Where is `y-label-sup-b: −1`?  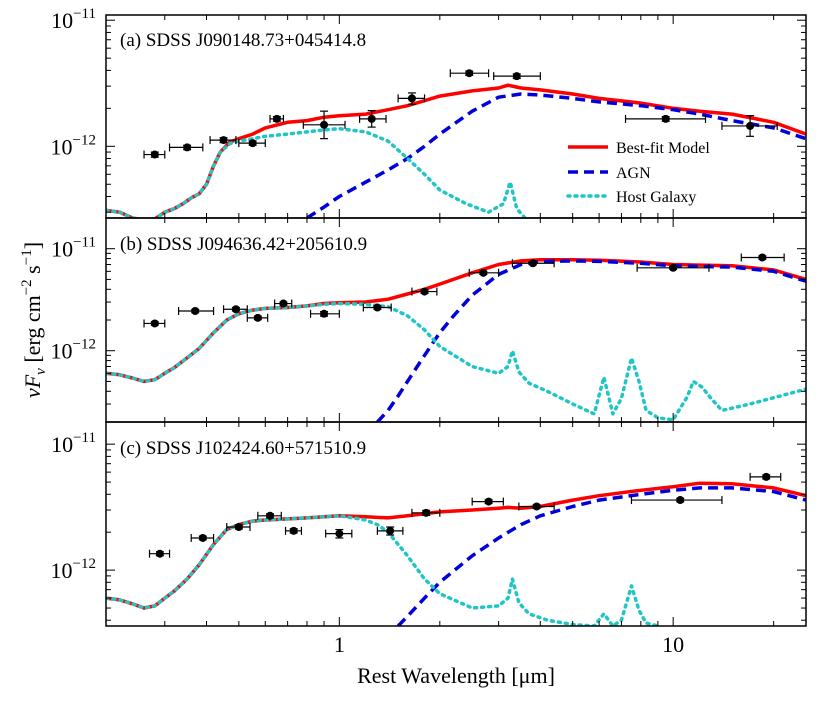
y-label-sup-b: −1 is located at coordinates (27, 257).